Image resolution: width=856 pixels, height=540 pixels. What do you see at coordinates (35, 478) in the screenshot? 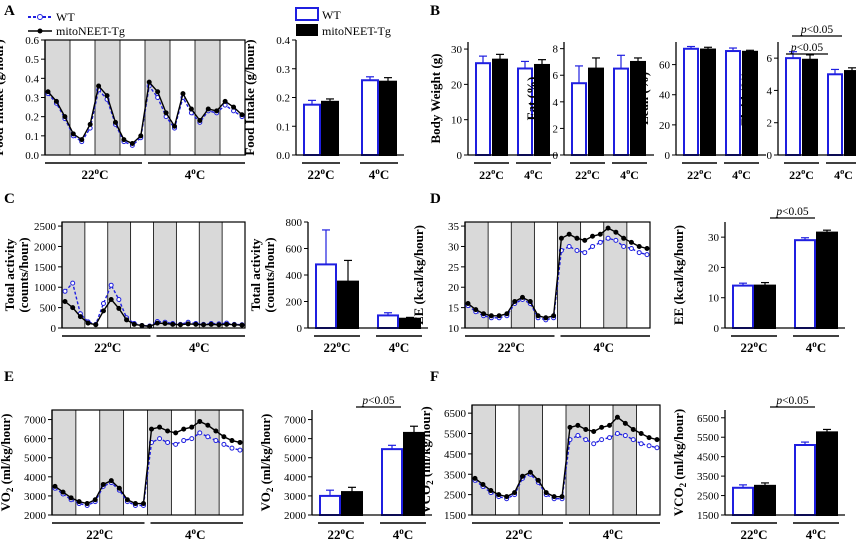
I see `panel-e-timeseries-ytick-label: 4000` at bounding box center [35, 478].